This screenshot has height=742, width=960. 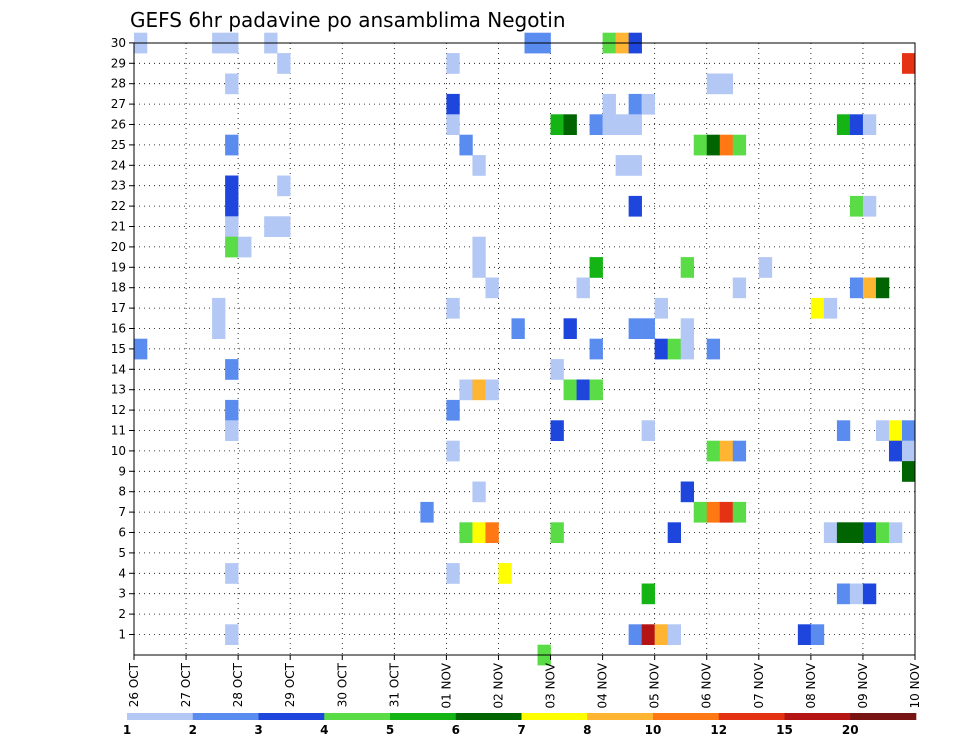 What do you see at coordinates (118, 329) in the screenshot?
I see `y-tick-label: 16` at bounding box center [118, 329].